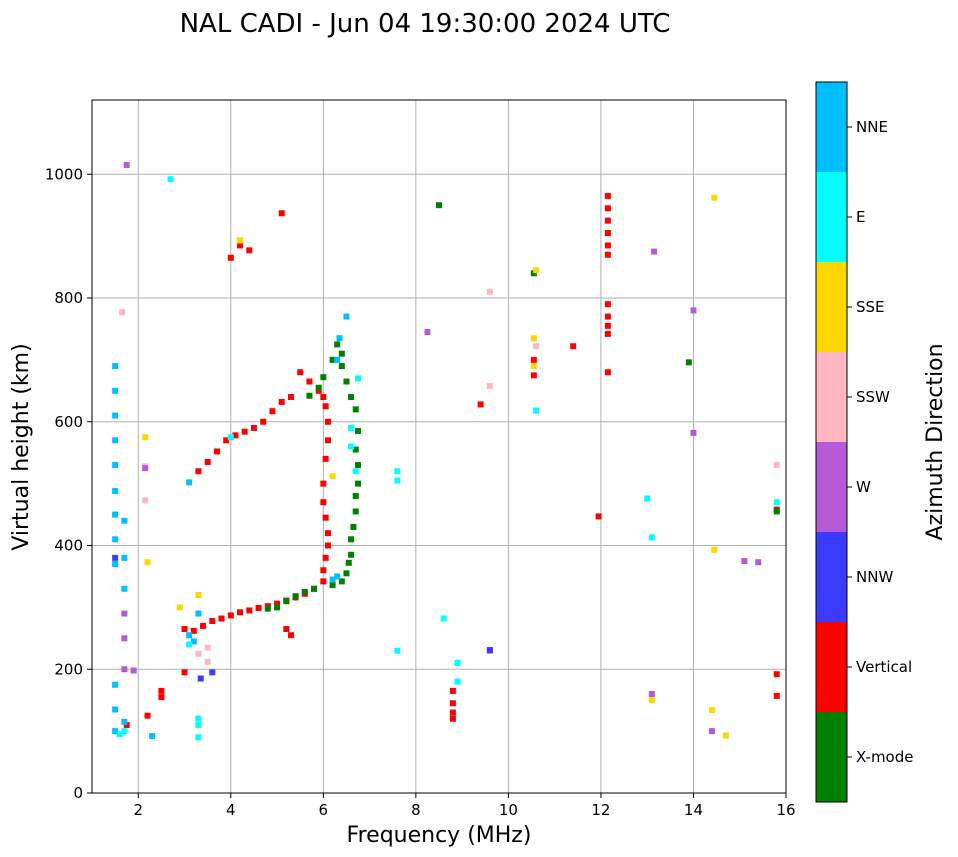  What do you see at coordinates (489, 650) in the screenshot?
I see `data-point-nnw` at bounding box center [489, 650].